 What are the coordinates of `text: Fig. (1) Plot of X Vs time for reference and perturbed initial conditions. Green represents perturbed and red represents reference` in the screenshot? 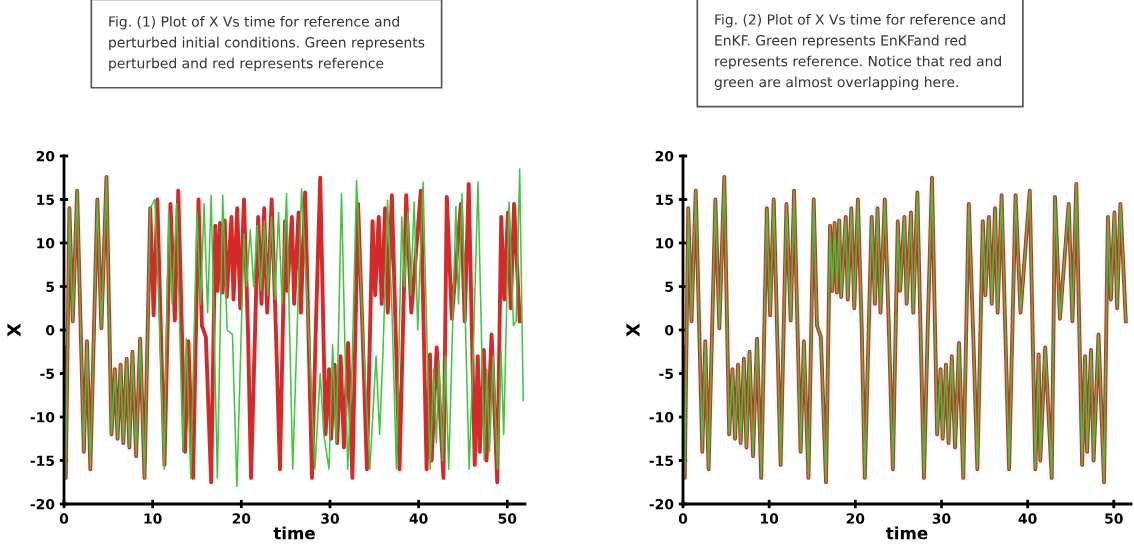 It's located at (267, 44).